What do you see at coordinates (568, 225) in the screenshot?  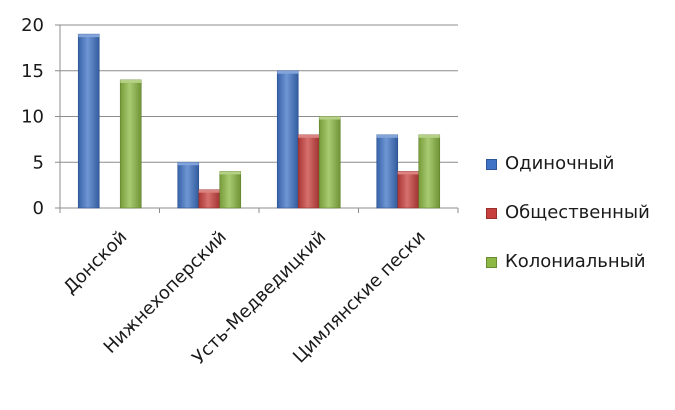 I see `legend: Одиночный Общественный Колониальный` at bounding box center [568, 225].